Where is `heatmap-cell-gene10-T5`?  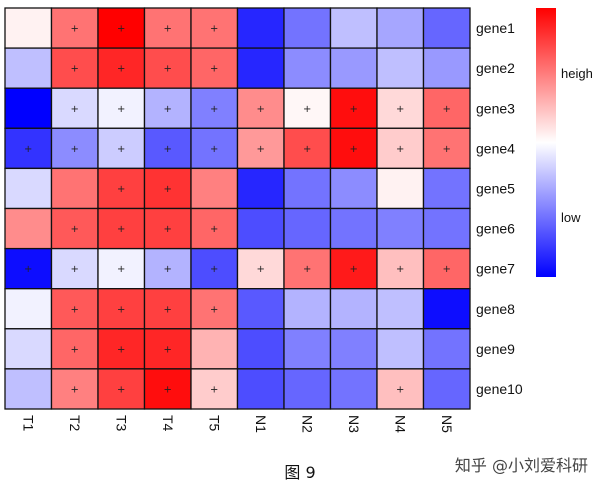
heatmap-cell-gene10-T5 is located at coordinates (214, 389).